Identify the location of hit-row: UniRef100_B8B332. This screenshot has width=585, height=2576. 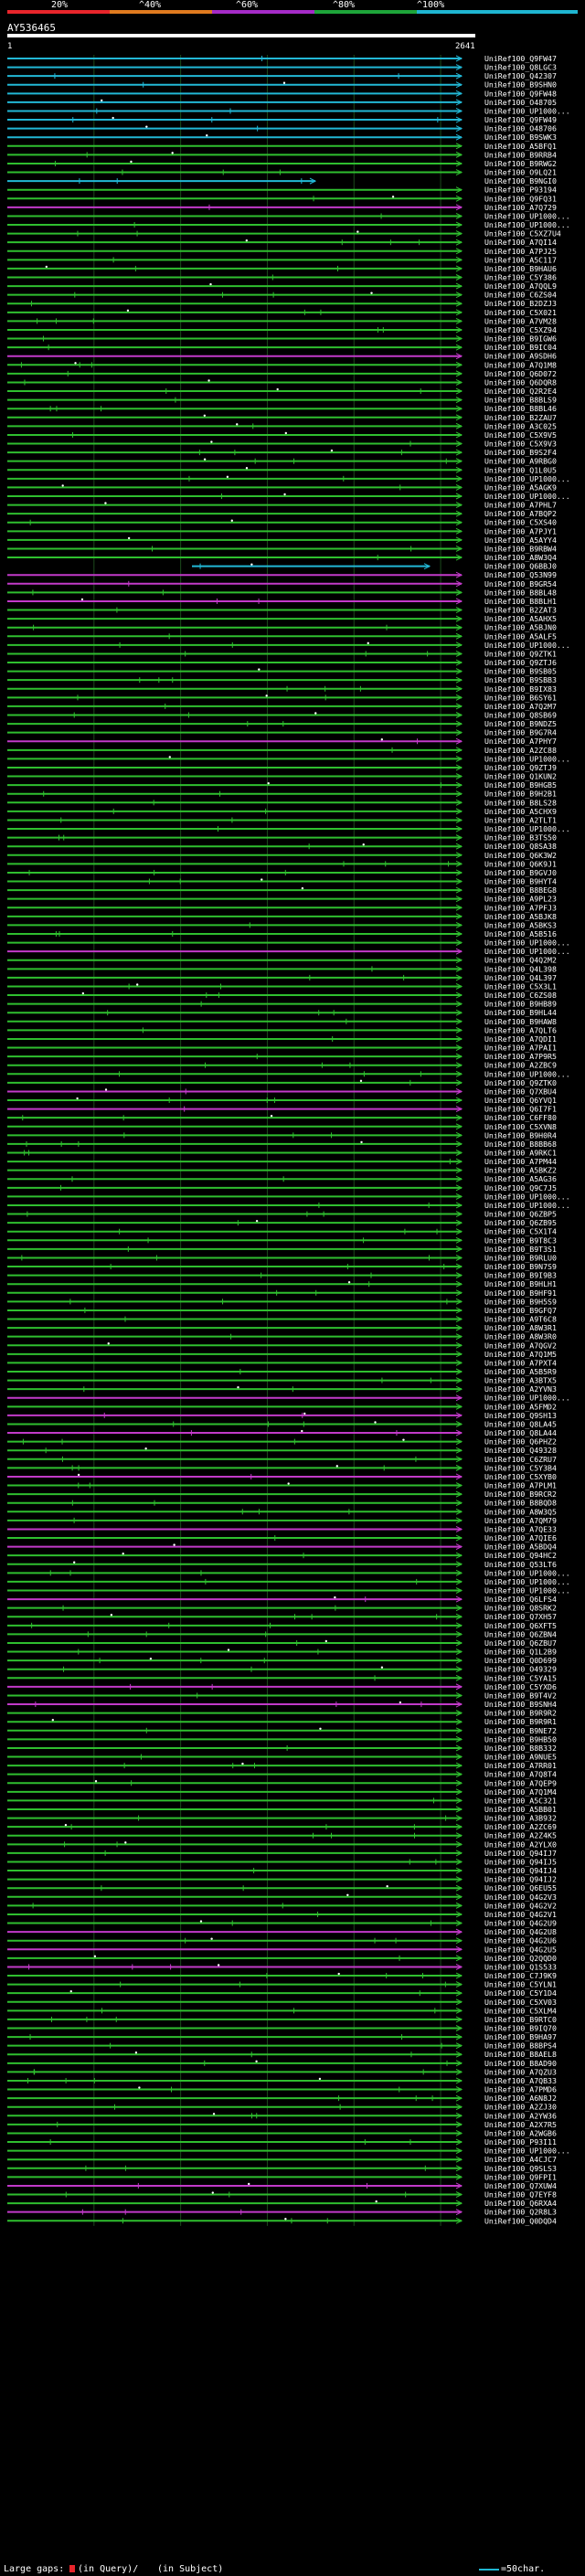
(282, 1748).